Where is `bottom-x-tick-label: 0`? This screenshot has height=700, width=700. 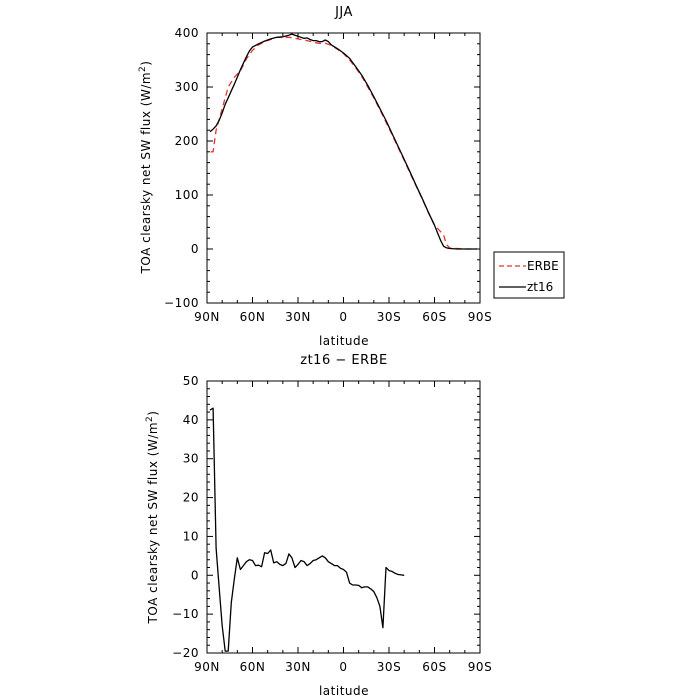 bottom-x-tick-label: 0 is located at coordinates (343, 667).